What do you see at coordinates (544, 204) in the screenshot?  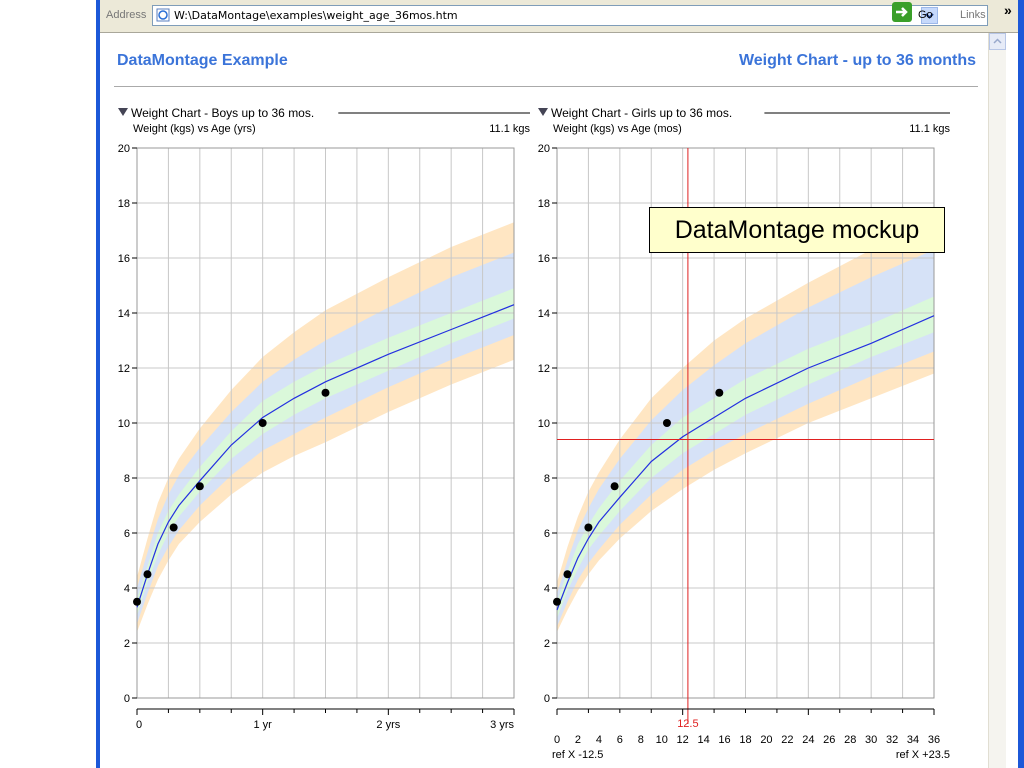 I see `chart-girls-ytick-label: 18` at bounding box center [544, 204].